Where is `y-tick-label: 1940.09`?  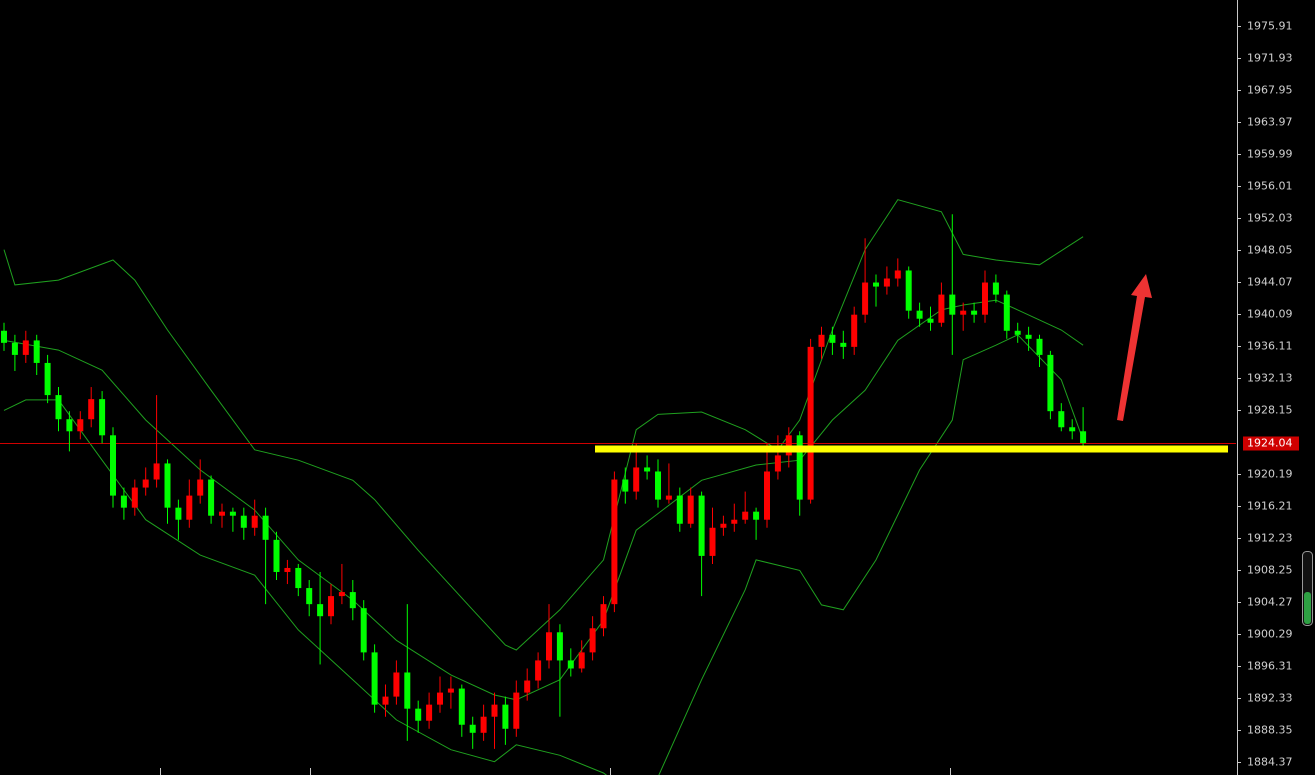
y-tick-label: 1940.09 is located at coordinates (1270, 314).